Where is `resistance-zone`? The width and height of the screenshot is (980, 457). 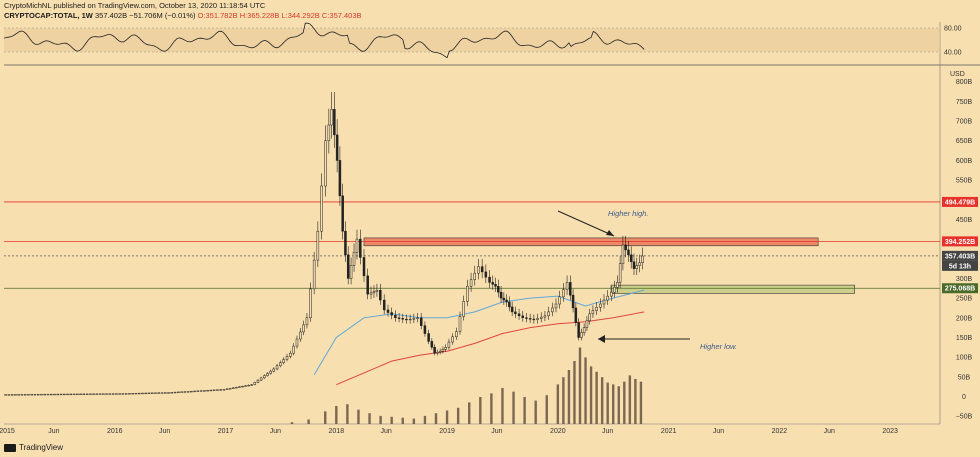 resistance-zone is located at coordinates (591, 242).